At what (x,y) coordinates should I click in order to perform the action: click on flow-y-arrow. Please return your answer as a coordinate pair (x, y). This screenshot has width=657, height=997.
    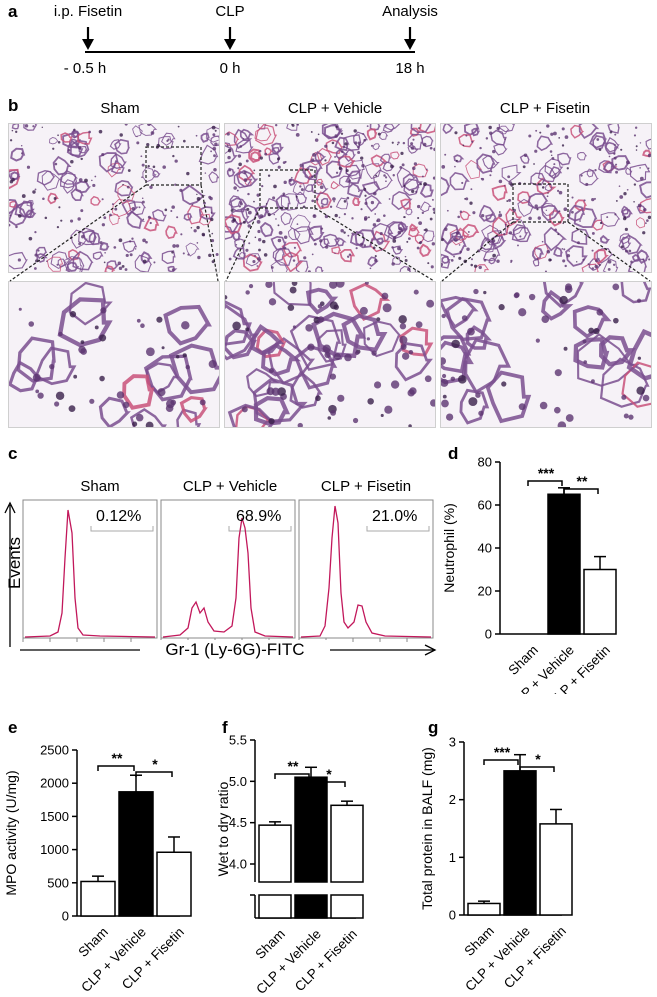
    Looking at the image, I should click on (10, 574).